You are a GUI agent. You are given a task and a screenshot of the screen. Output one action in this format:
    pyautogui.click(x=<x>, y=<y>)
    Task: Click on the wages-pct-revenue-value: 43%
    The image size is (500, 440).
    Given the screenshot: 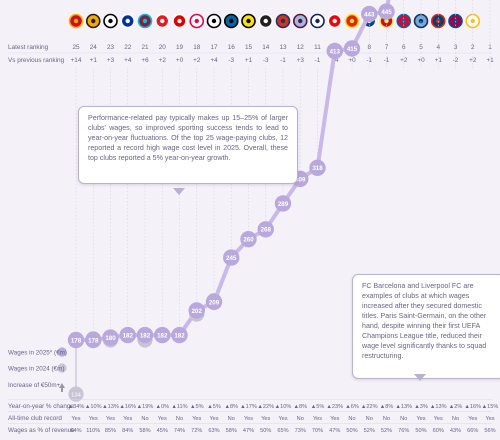 What is the action you would take?
    pyautogui.click(x=455, y=431)
    